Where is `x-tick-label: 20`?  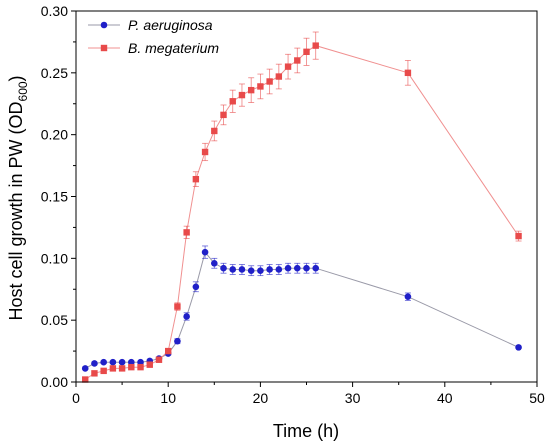
x-tick-label: 20 is located at coordinates (261, 398).